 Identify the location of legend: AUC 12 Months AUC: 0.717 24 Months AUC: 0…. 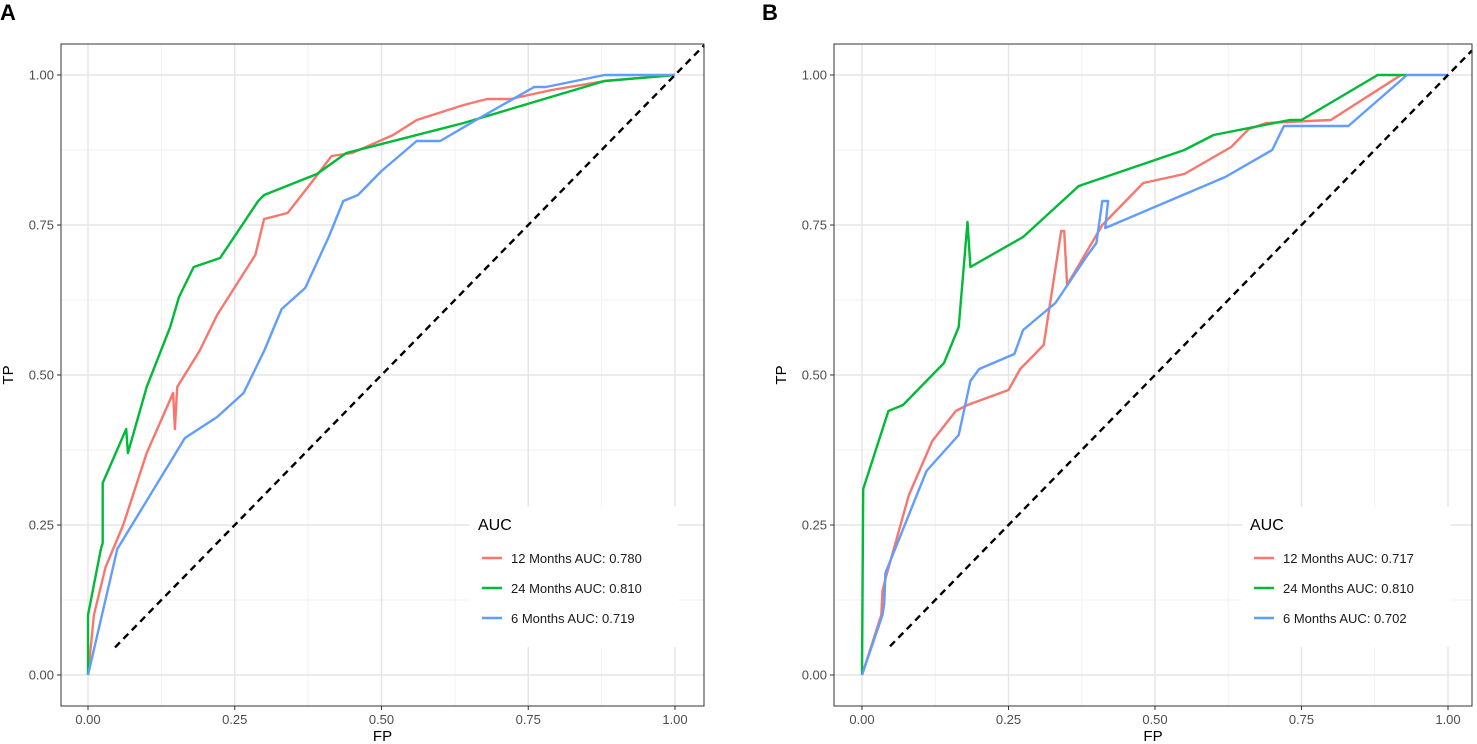
(1346, 577).